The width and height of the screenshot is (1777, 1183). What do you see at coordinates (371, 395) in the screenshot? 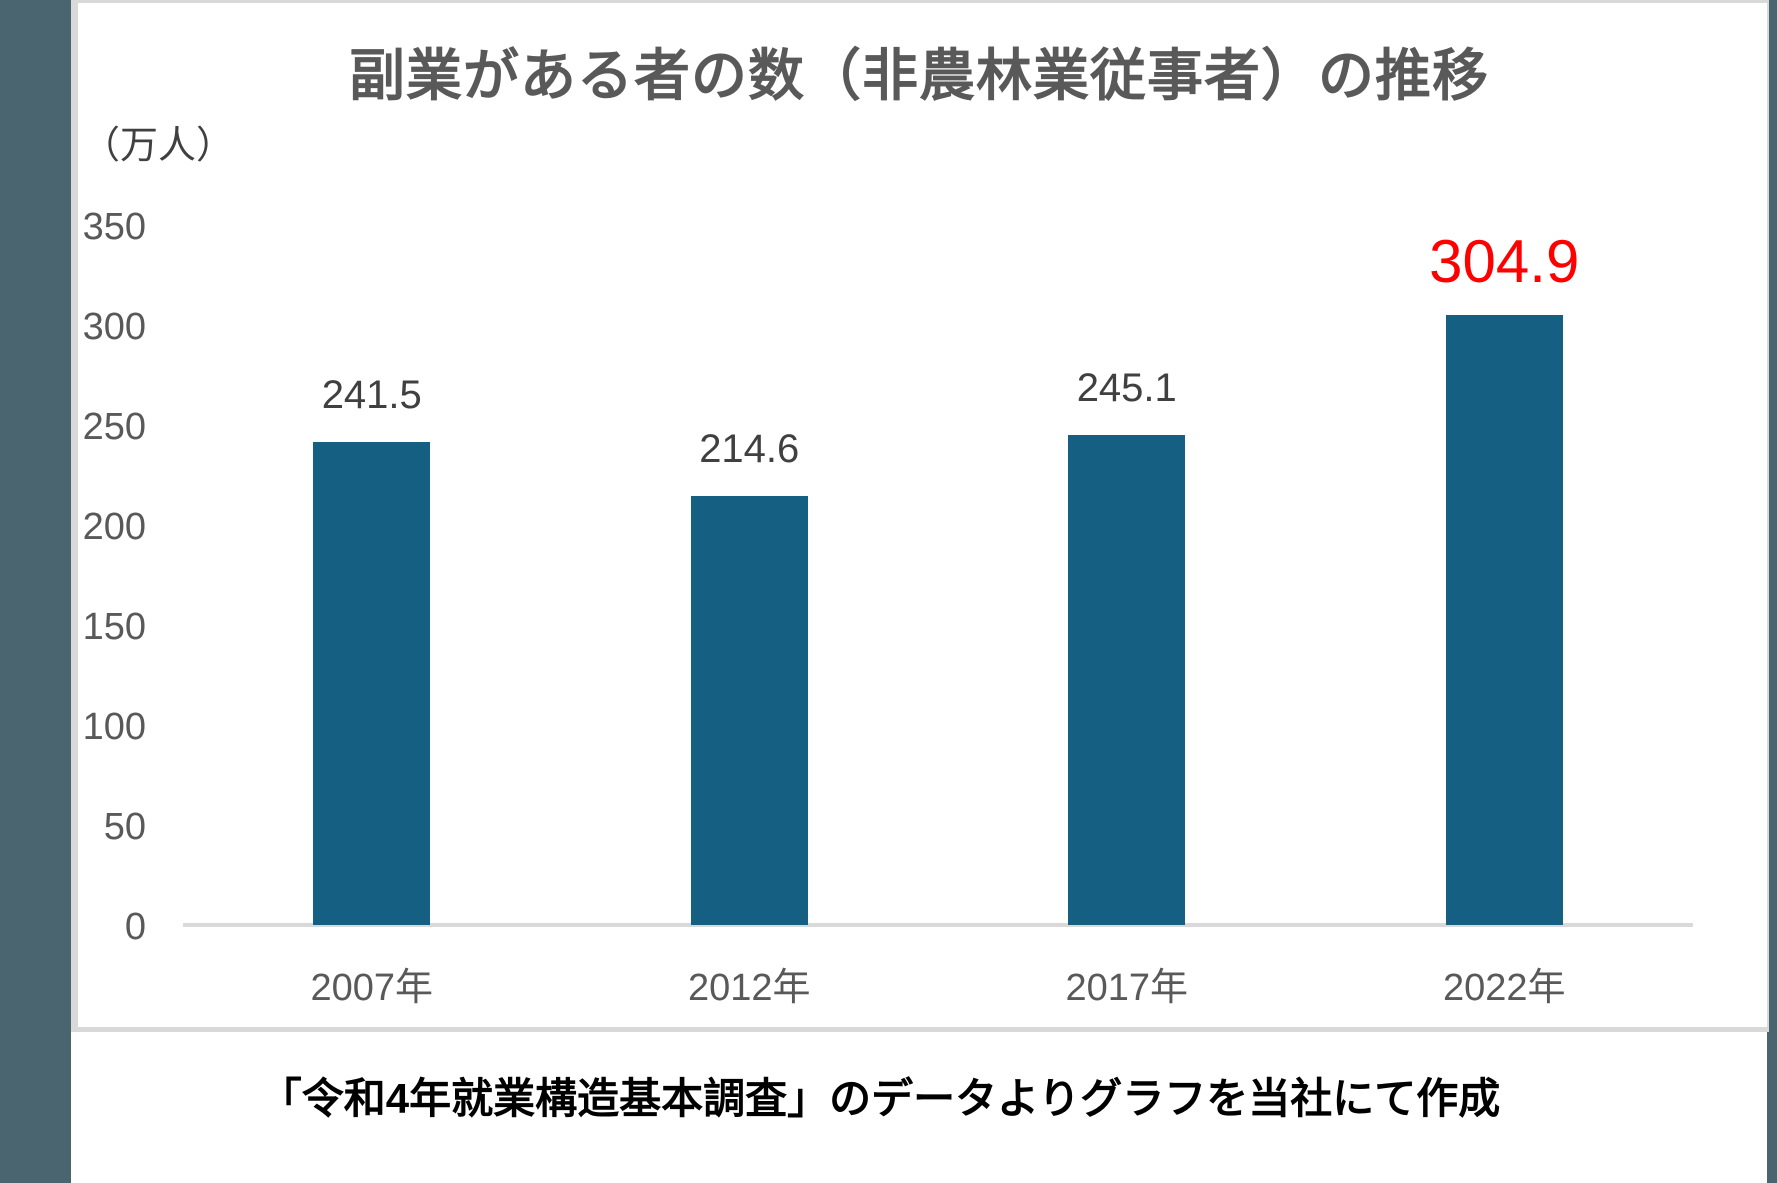
I see `value-label-241.5: 241.5` at bounding box center [371, 395].